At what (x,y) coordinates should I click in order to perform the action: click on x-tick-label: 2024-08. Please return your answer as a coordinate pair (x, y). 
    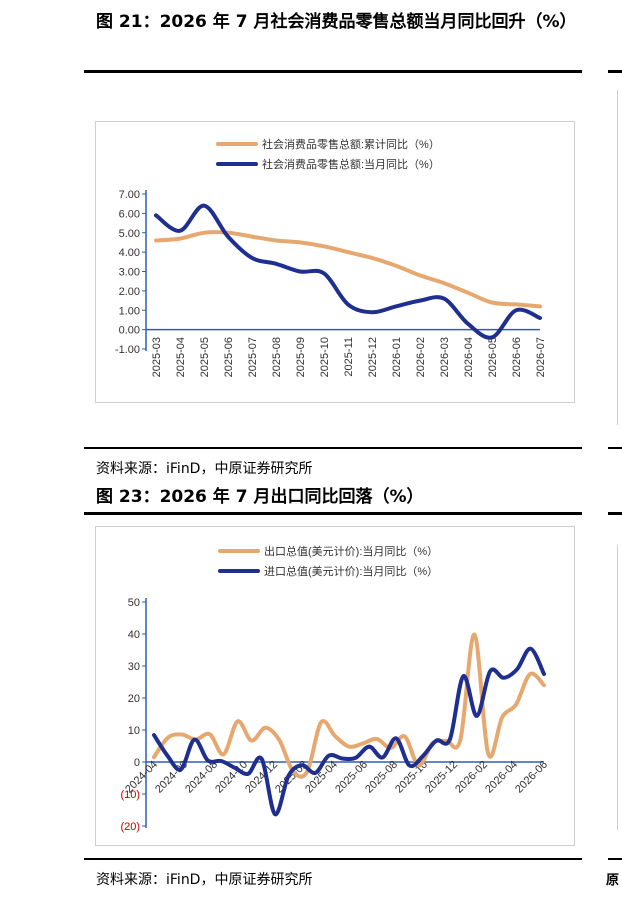
    Looking at the image, I should click on (201, 777).